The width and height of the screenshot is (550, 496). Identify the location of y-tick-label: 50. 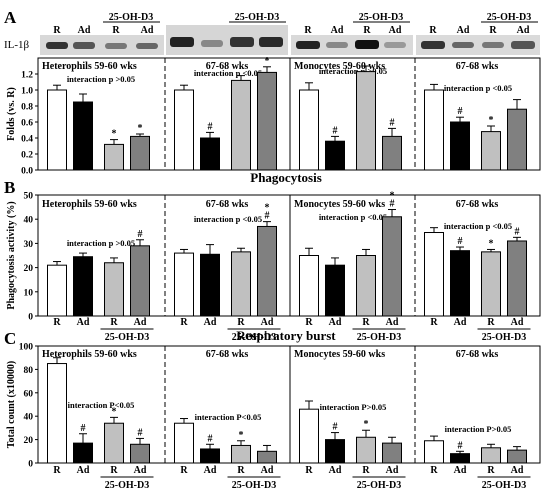
(29, 197).